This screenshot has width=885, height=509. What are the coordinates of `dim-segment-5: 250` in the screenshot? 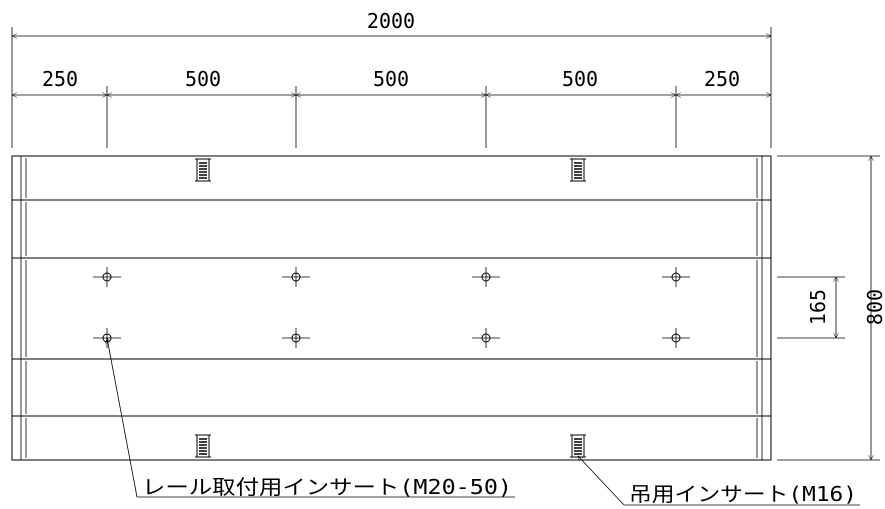 It's located at (722, 79).